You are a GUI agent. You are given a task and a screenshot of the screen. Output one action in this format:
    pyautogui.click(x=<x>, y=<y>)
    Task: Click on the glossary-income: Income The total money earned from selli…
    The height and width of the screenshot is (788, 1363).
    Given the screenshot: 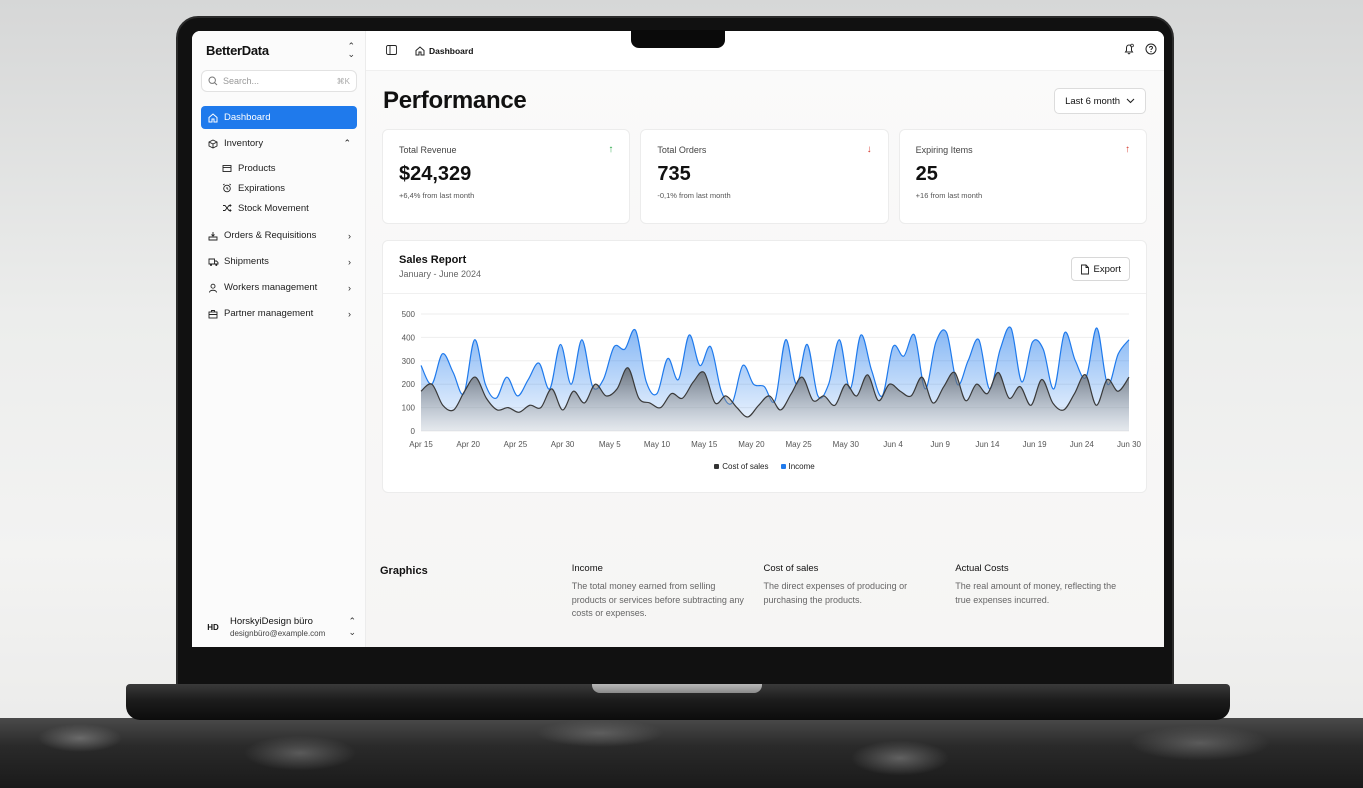 What is the action you would take?
    pyautogui.click(x=668, y=592)
    